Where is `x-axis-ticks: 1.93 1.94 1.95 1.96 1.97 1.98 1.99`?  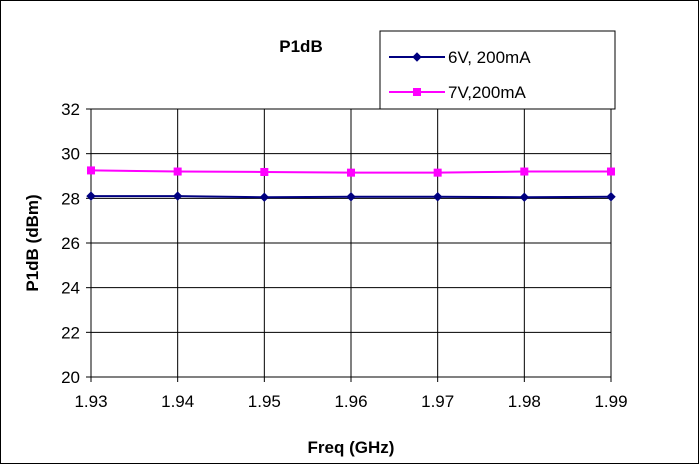 x-axis-ticks: 1.93 1.94 1.95 1.96 1.97 1.98 1.99 is located at coordinates (351, 394).